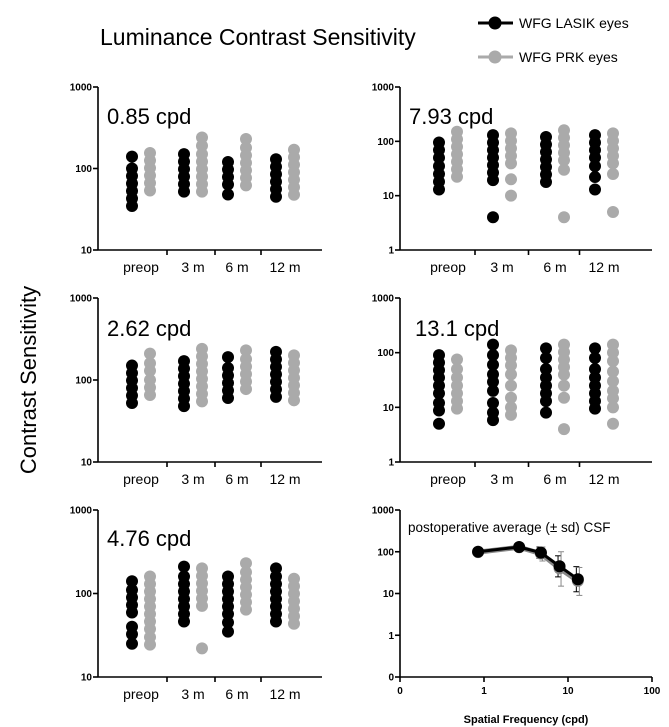 The height and width of the screenshot is (727, 669). What do you see at coordinates (574, 23) in the screenshot?
I see `legend-label-lasik: WFG LASIK eyes` at bounding box center [574, 23].